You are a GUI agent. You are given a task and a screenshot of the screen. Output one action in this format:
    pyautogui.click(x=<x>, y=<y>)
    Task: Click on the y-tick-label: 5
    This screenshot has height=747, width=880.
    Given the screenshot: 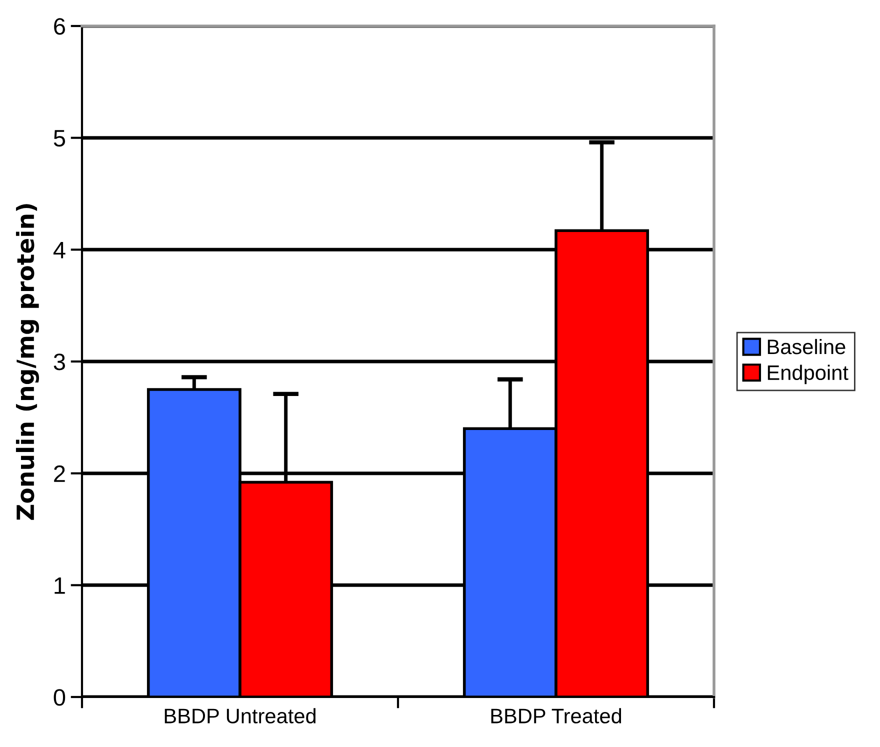 What is the action you would take?
    pyautogui.click(x=60, y=138)
    